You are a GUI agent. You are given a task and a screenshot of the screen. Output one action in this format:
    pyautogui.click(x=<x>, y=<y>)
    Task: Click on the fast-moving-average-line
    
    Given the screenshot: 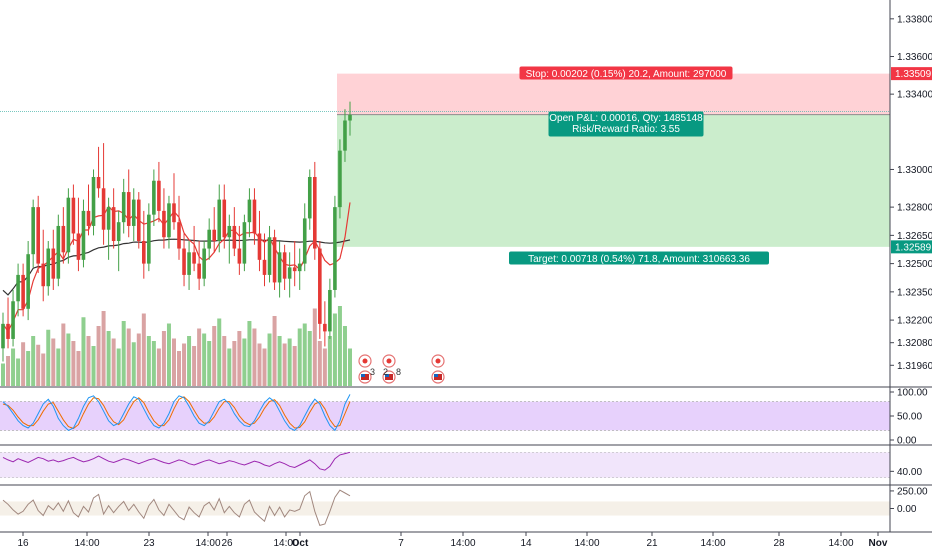 What is the action you would take?
    pyautogui.click(x=176, y=267)
    